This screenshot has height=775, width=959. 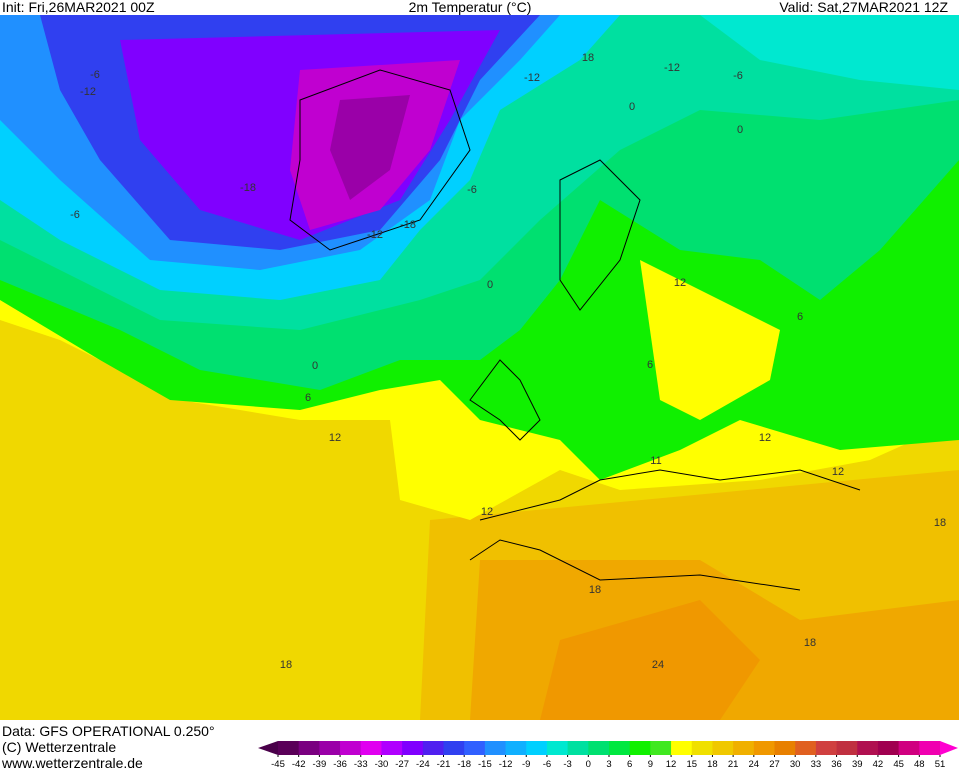 What do you see at coordinates (857, 764) in the screenshot?
I see `colorbar-label: 39` at bounding box center [857, 764].